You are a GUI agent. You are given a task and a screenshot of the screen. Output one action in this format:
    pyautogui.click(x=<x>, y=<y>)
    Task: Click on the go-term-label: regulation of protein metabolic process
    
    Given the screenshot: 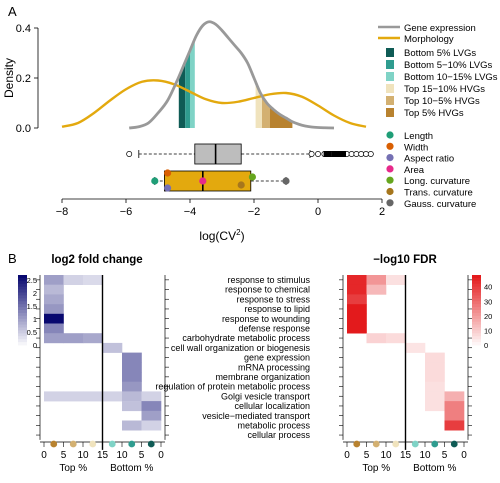 What is the action you would take?
    pyautogui.click(x=232, y=387)
    